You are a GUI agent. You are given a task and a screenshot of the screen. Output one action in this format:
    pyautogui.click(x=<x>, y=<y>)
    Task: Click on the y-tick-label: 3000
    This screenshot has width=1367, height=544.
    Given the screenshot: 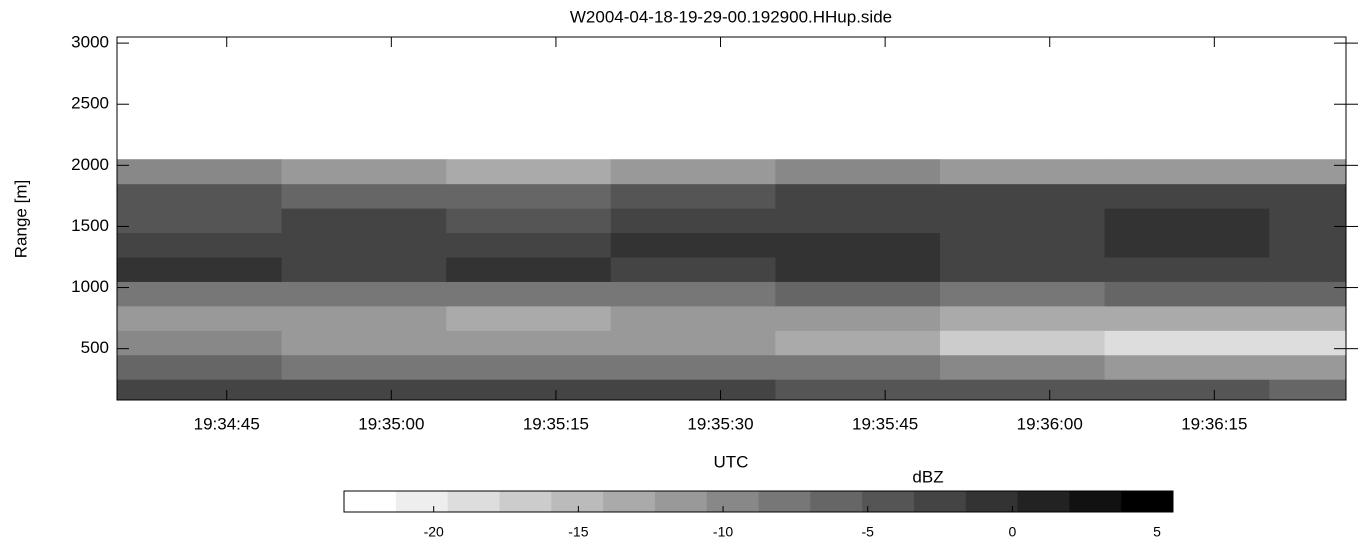 What is the action you would take?
    pyautogui.click(x=90, y=42)
    